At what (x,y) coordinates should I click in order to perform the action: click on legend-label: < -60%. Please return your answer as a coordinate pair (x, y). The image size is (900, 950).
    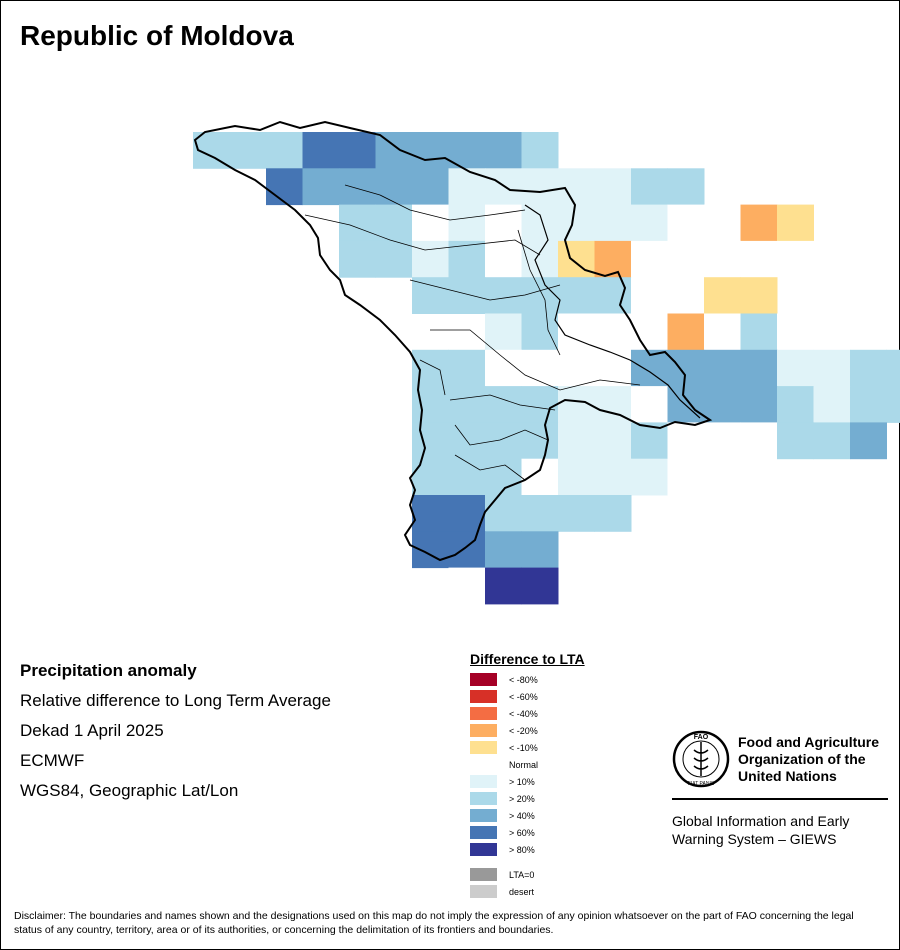
    Looking at the image, I should click on (523, 696).